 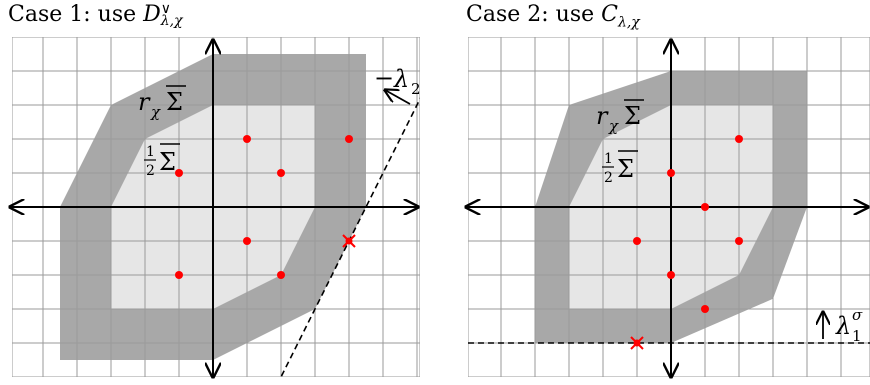 I want to click on panel-2-line-label: λ σ 1, so click(x=843, y=325).